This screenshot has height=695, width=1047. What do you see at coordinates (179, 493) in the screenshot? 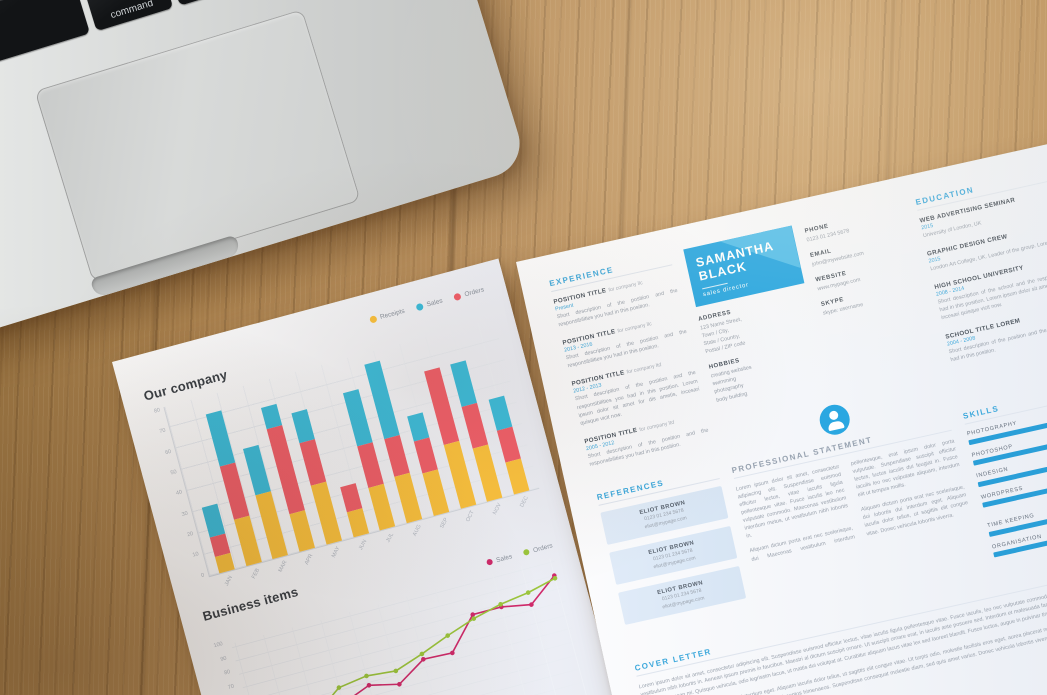
I see `y-tick-label: 40` at bounding box center [179, 493].